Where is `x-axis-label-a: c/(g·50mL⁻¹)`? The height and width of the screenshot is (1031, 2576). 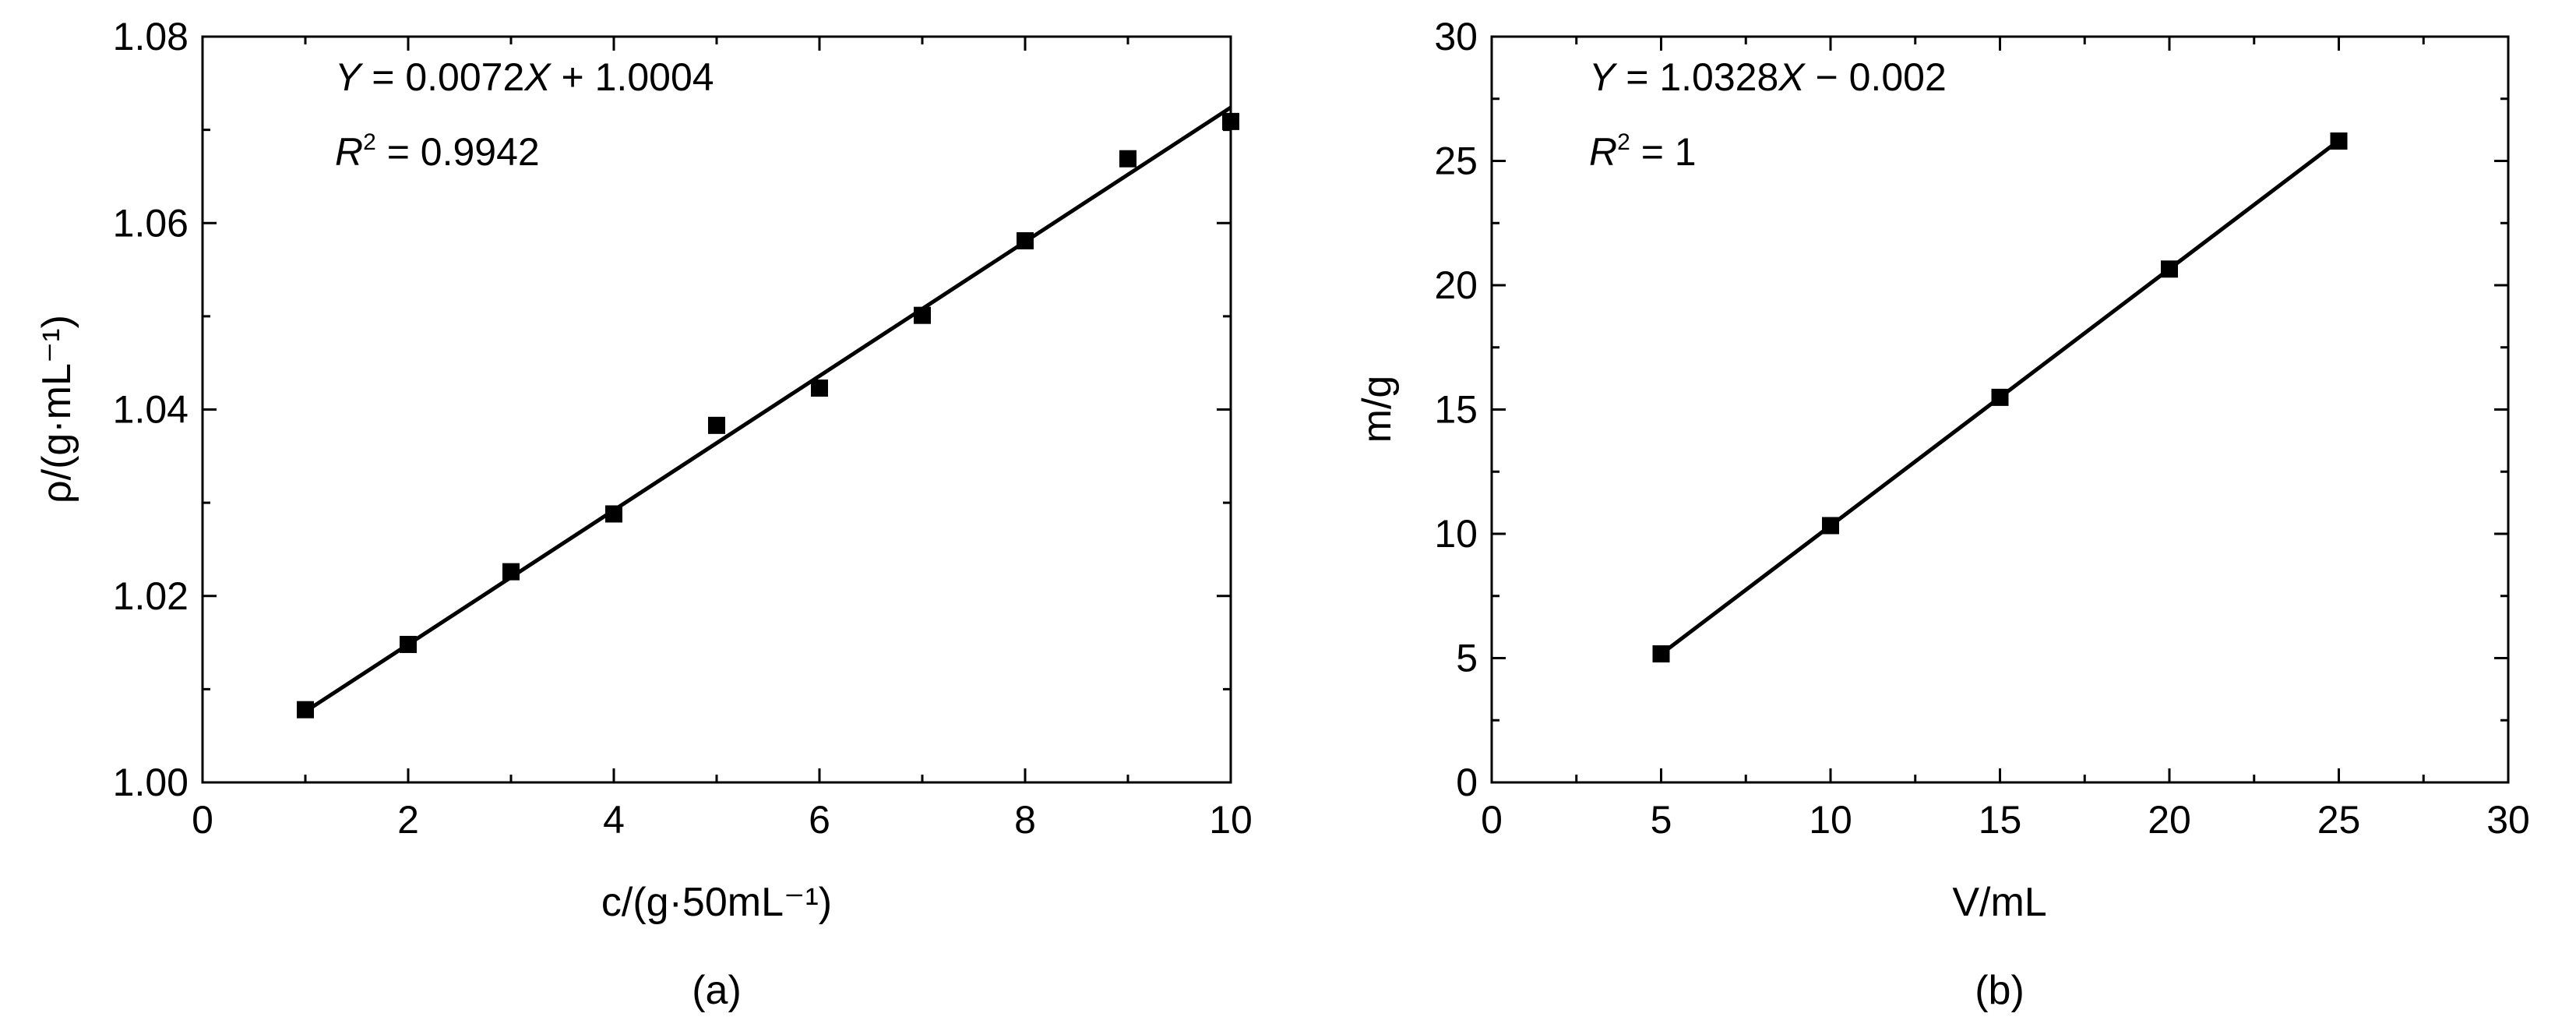
x-axis-label-a: c/(g·50mL⁻¹) is located at coordinates (716, 902).